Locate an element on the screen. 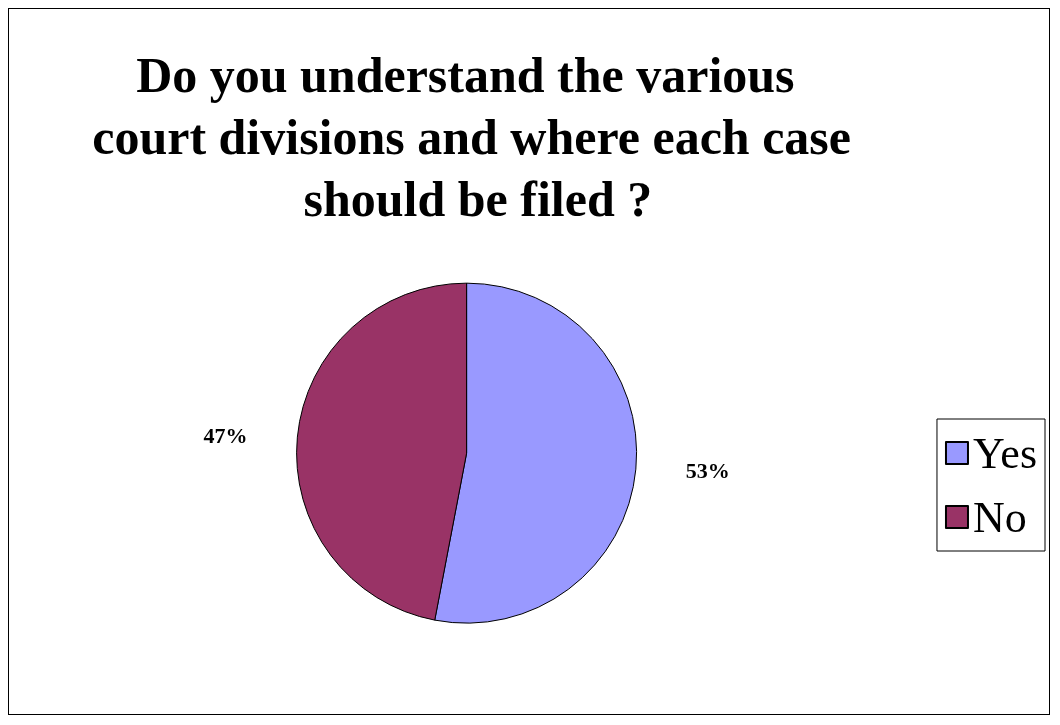 This screenshot has height=725, width=1060. legend-label: No is located at coordinates (999, 517).